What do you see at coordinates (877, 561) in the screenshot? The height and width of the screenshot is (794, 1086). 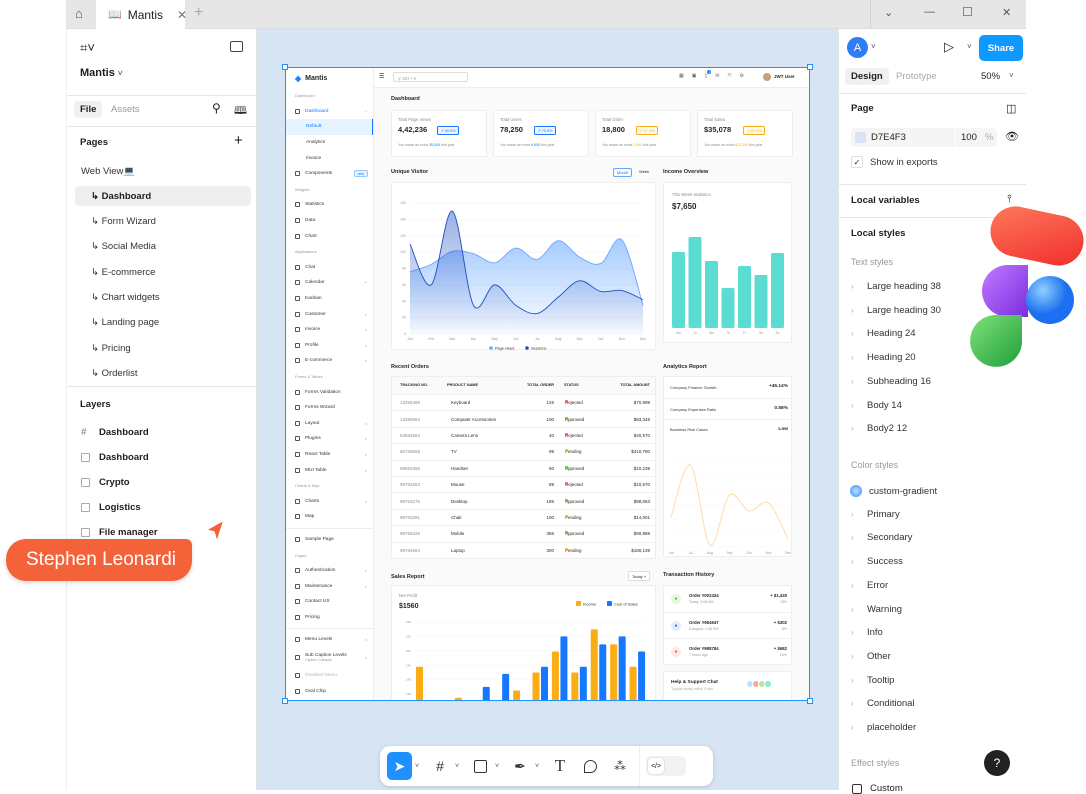 I see `color-style-item: › Success` at bounding box center [877, 561].